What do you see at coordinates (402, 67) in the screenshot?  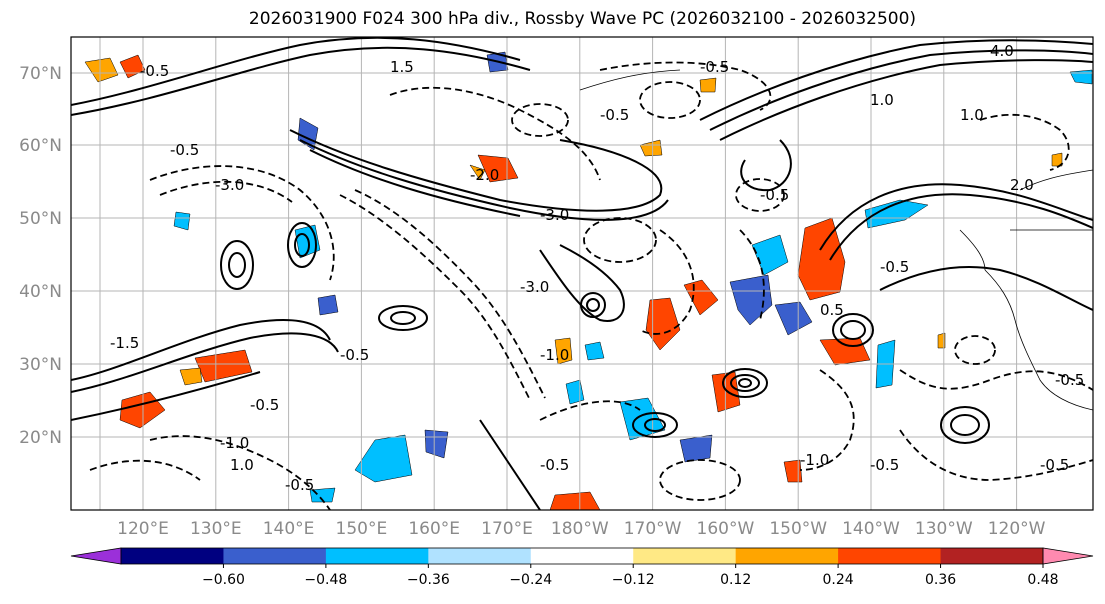 I see `contour-label: 1.5` at bounding box center [402, 67].